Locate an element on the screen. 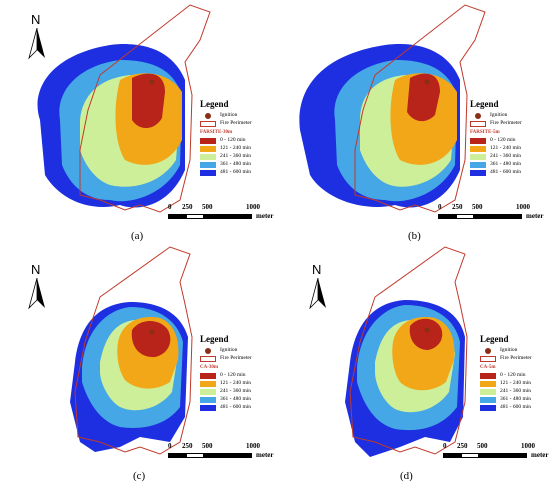  legend-method: FARSITE-30m is located at coordinates (216, 132).